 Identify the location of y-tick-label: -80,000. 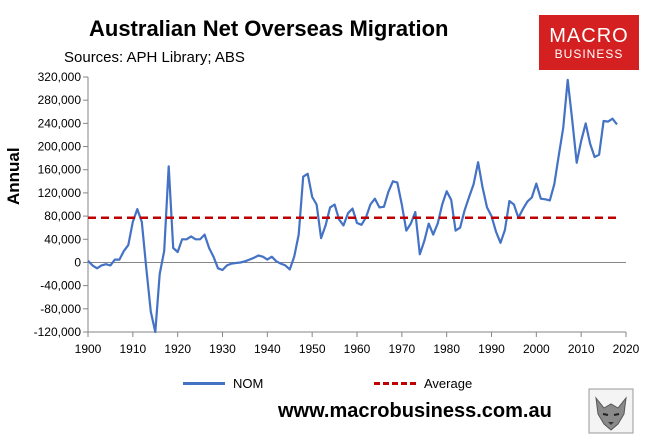
(60, 309).